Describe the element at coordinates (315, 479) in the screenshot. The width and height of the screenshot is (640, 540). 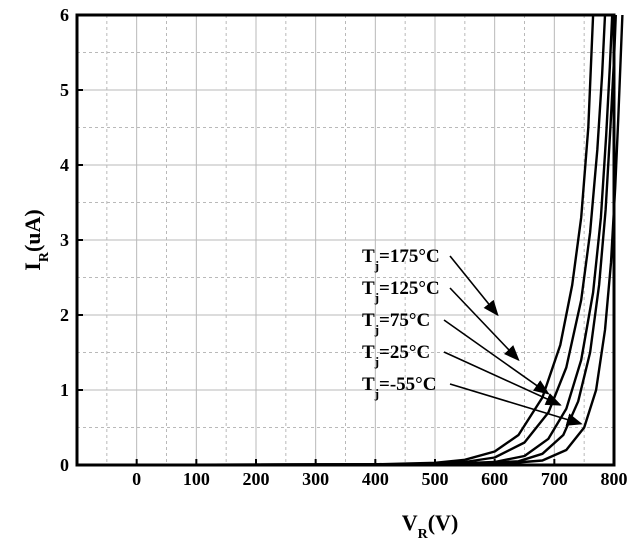
I see `x-tick-label: 300` at that location.